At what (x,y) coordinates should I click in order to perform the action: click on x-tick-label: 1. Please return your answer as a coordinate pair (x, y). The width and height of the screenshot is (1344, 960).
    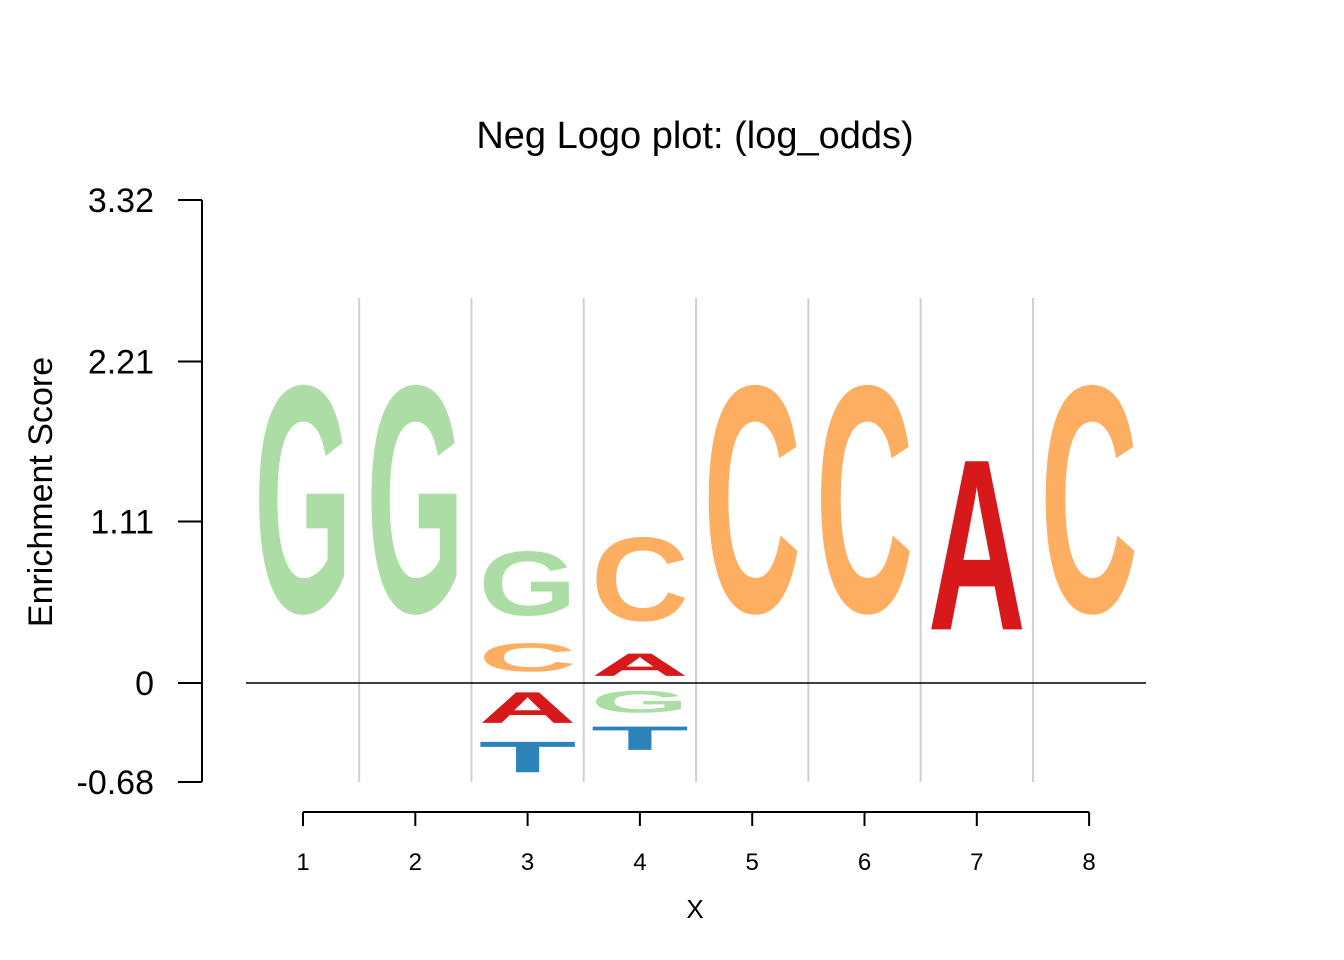
    Looking at the image, I should click on (302, 862).